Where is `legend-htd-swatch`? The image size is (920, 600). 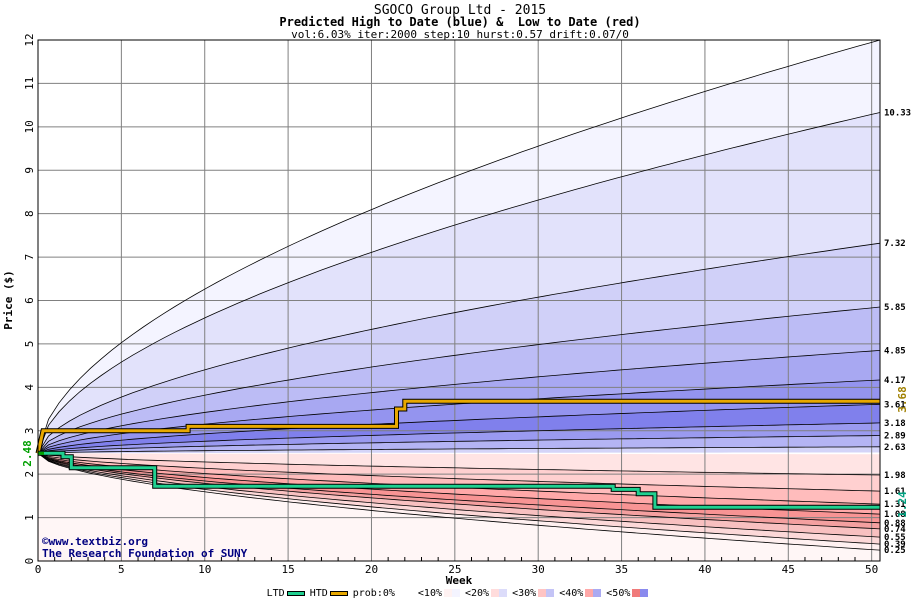 legend-htd-swatch is located at coordinates (338, 593).